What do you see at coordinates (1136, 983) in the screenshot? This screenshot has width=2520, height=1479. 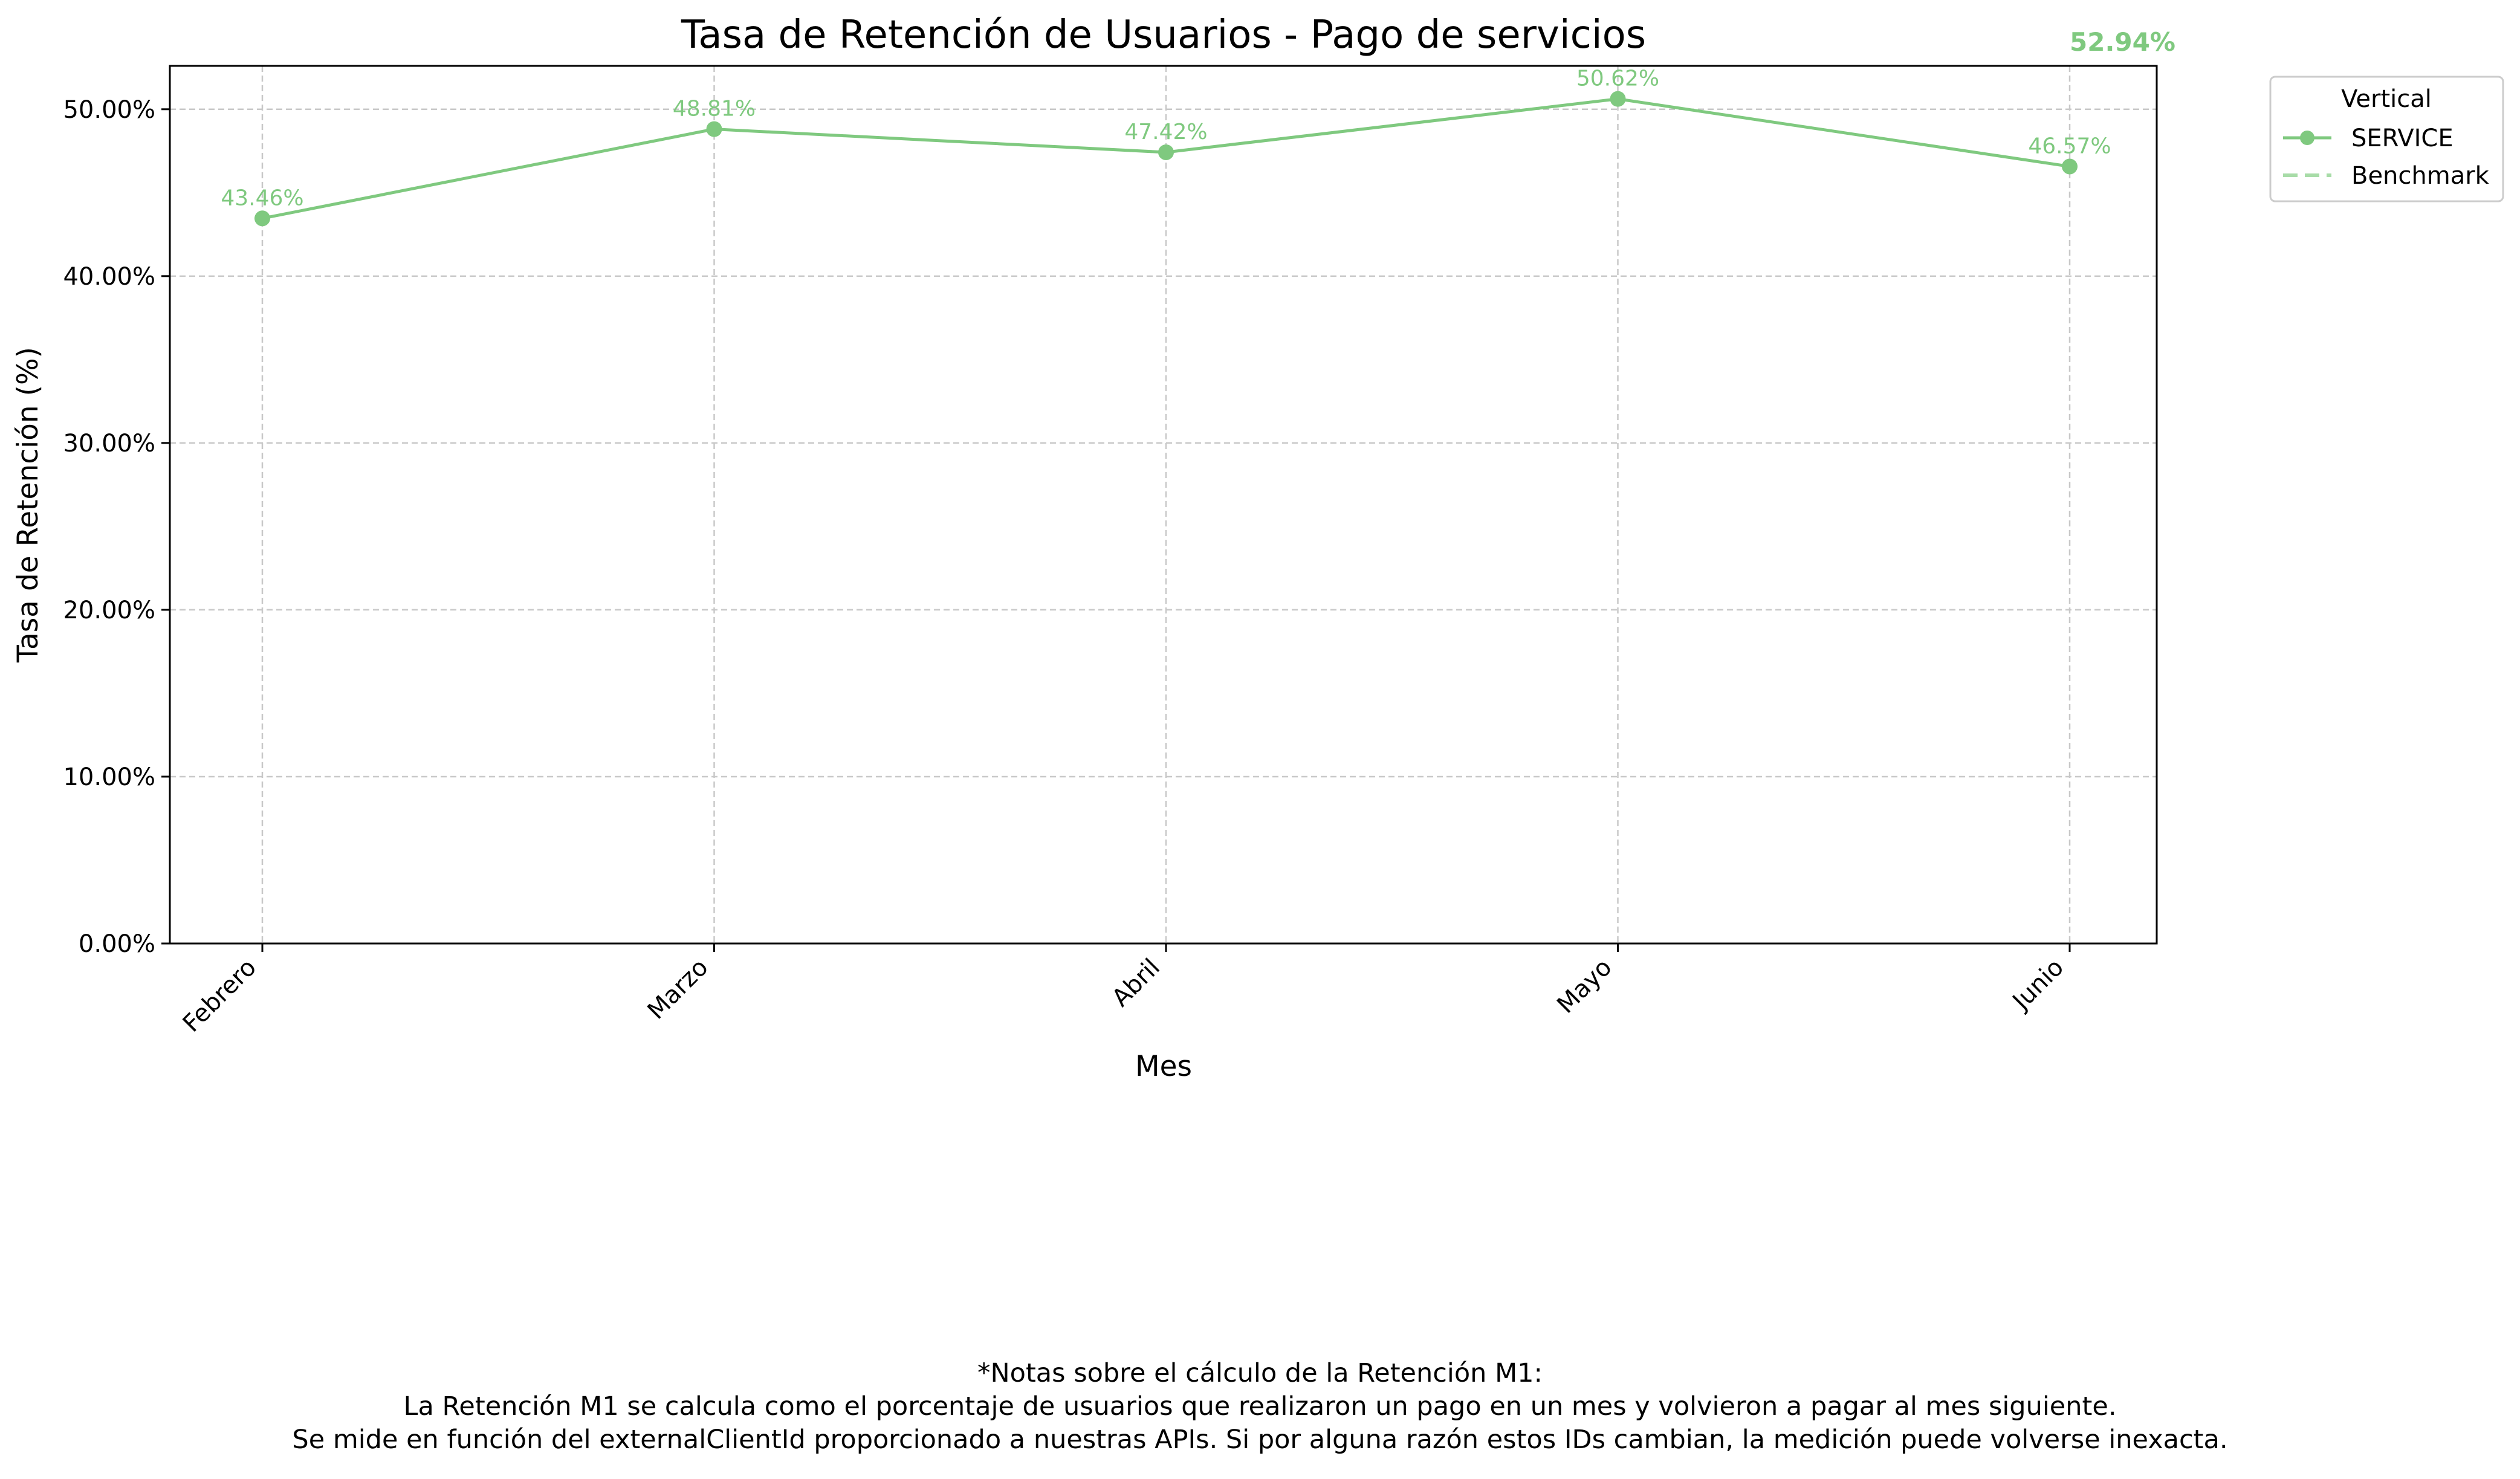 I see `x-tick-label: Abril` at bounding box center [1136, 983].